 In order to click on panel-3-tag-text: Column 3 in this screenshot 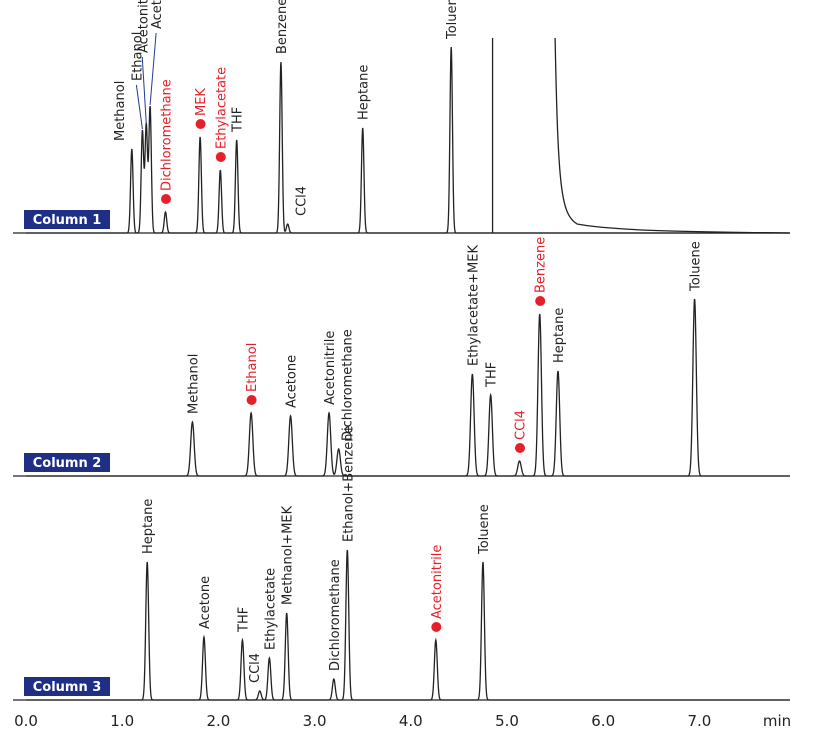, I will do `click(67, 687)`.